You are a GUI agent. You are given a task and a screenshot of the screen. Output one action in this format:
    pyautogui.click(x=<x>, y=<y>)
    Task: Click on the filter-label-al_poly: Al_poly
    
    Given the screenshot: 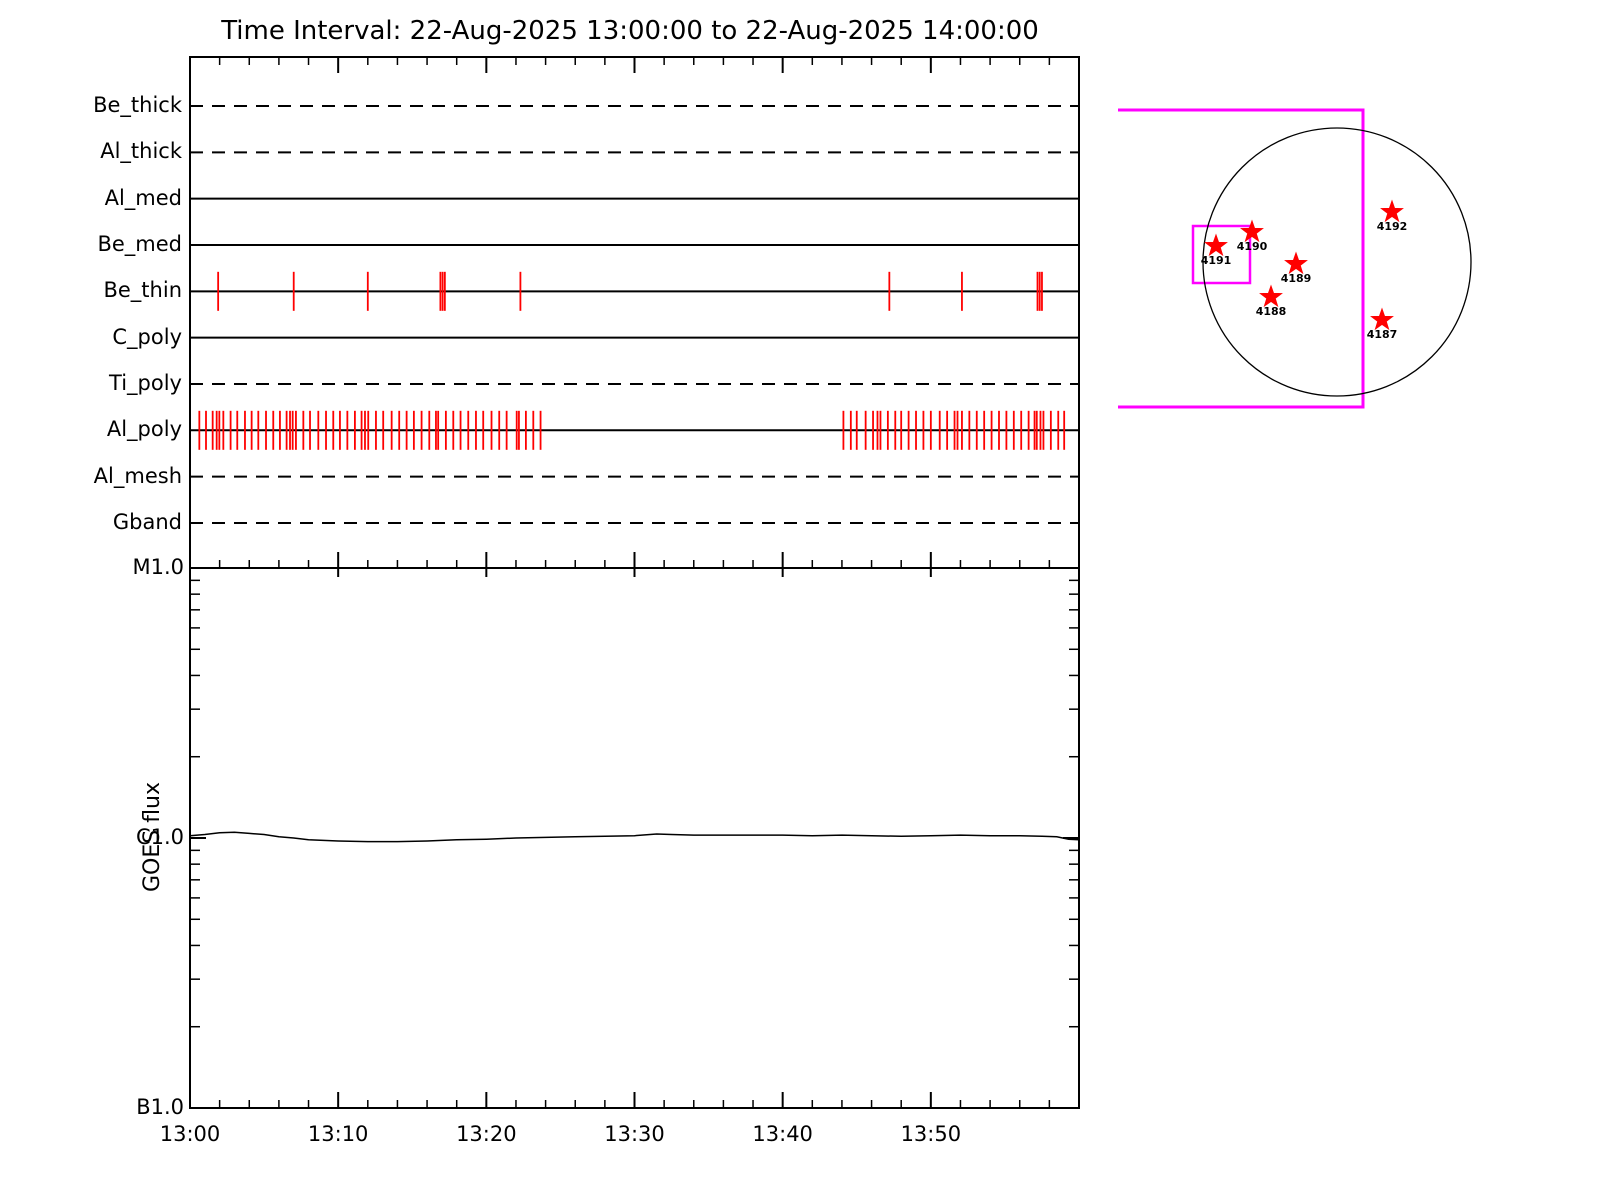 What is the action you would take?
    pyautogui.click(x=144, y=429)
    